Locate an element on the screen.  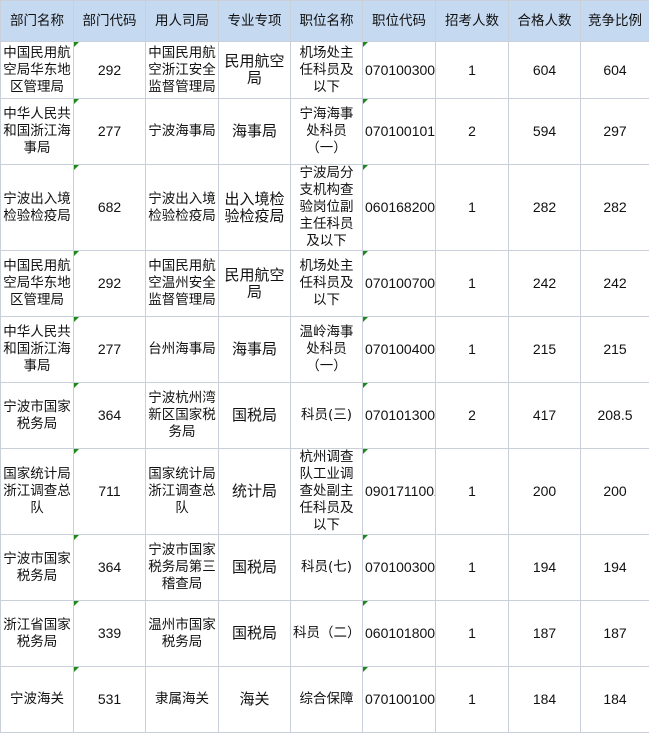
cell-competition-ratio: 194 is located at coordinates (615, 568).